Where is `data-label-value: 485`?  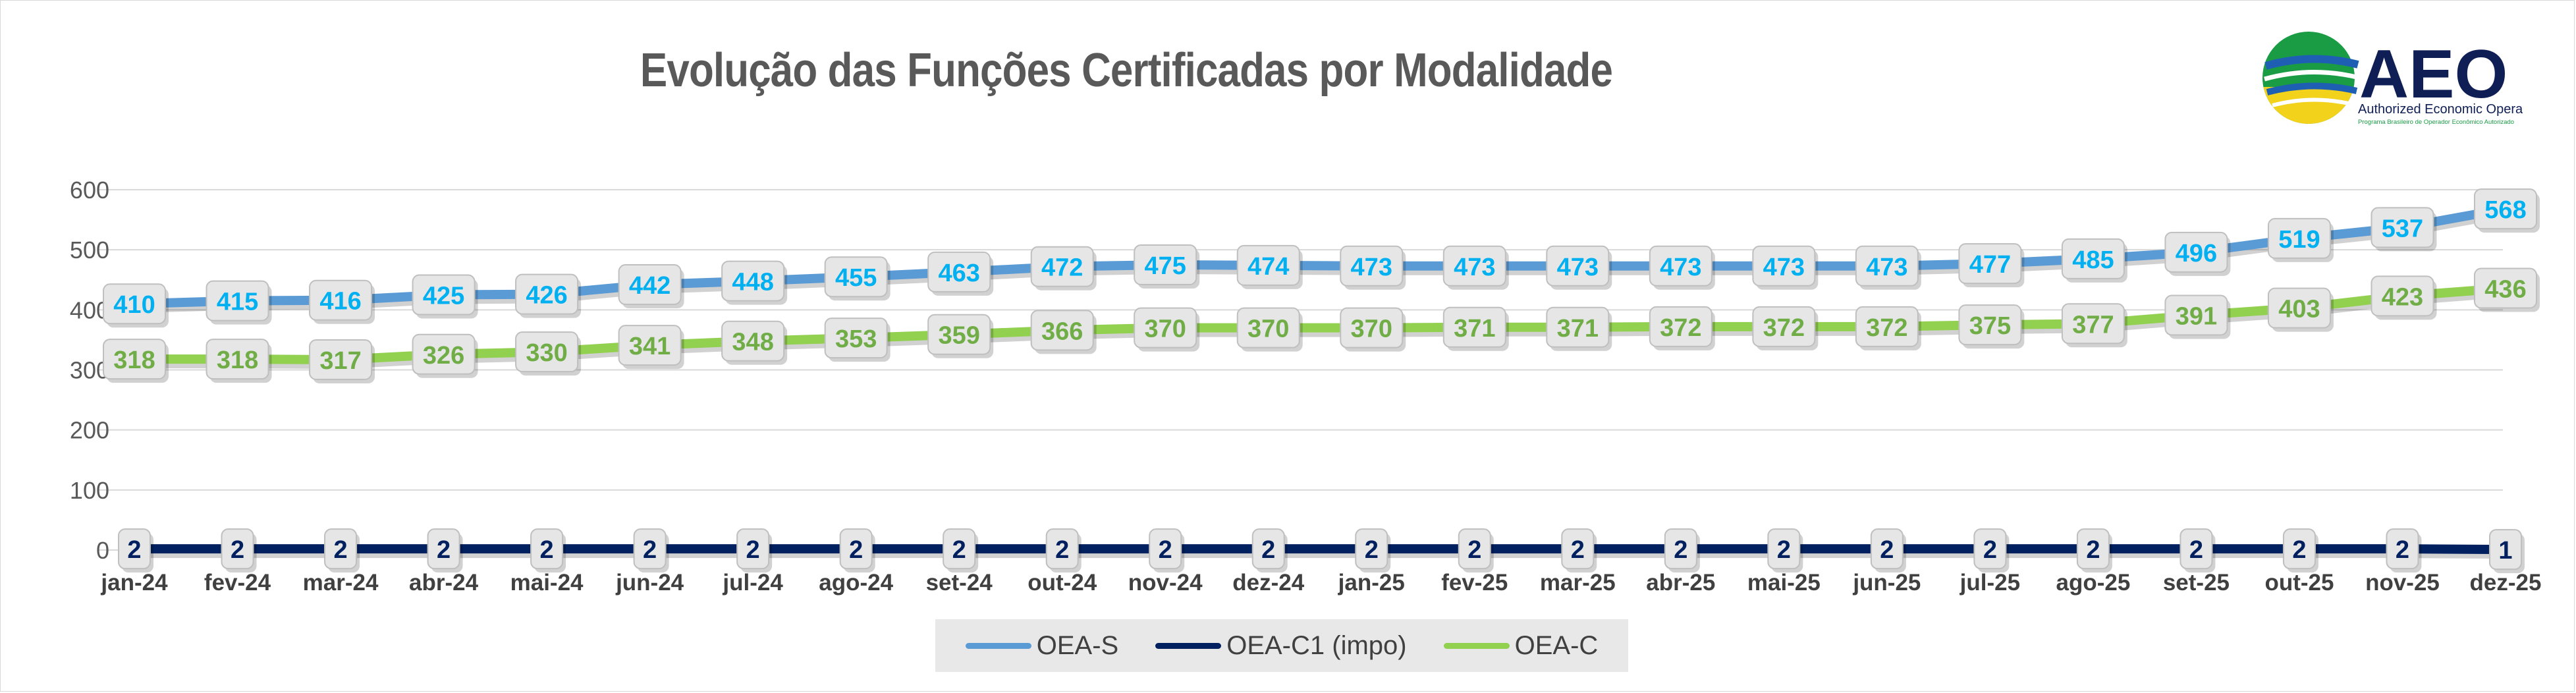
data-label-value: 485 is located at coordinates (2093, 260).